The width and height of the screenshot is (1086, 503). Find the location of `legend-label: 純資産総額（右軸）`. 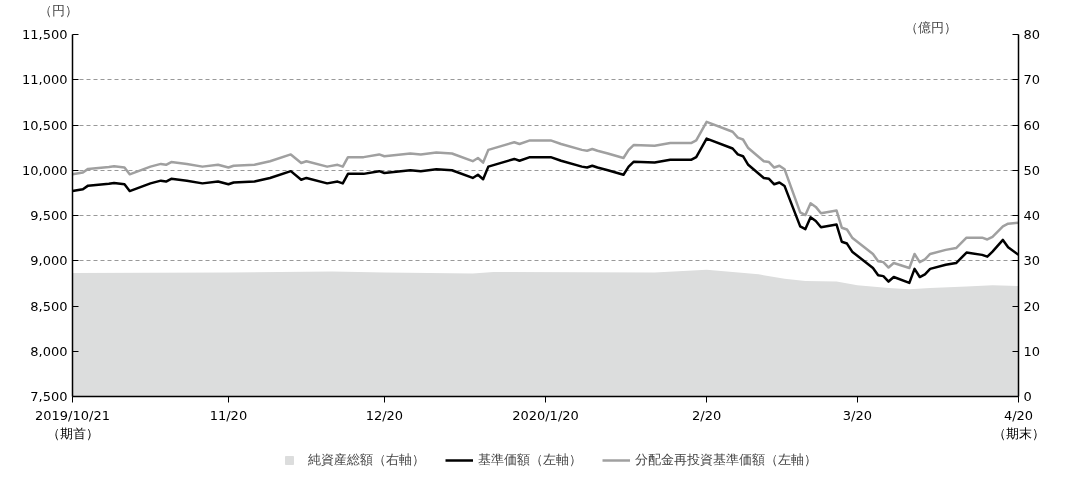

legend-label: 純資産総額（右軸） is located at coordinates (366, 460).